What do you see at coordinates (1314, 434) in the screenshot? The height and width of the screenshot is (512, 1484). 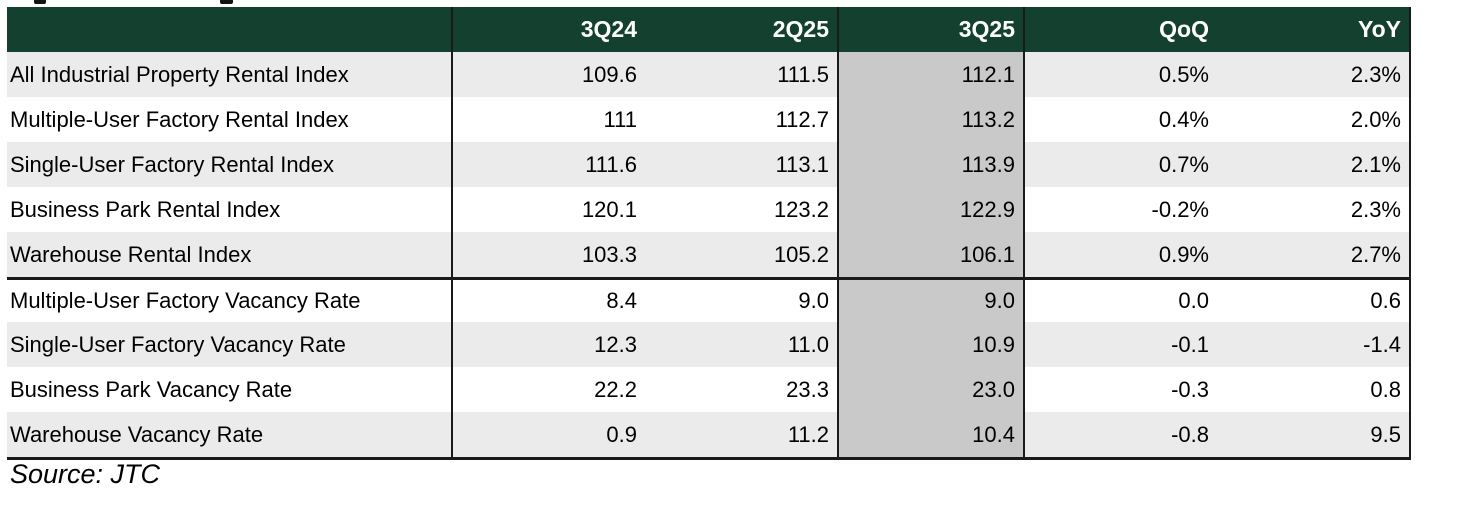 I see `cell-yoy: 9.5` at bounding box center [1314, 434].